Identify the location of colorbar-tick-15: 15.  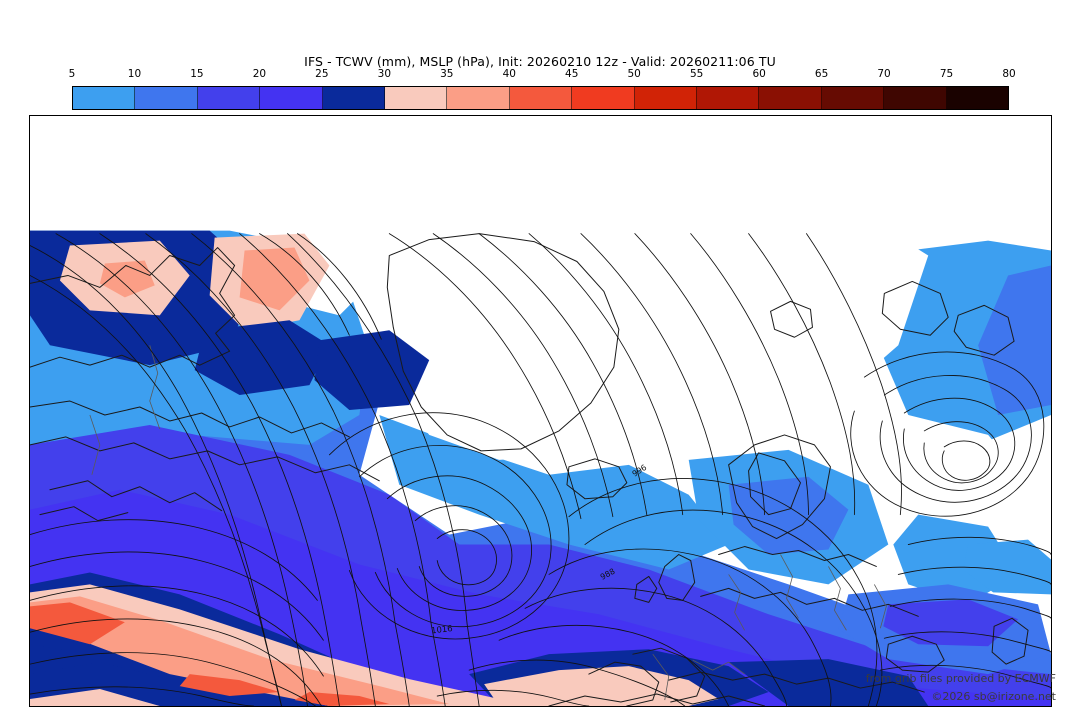
(197, 74).